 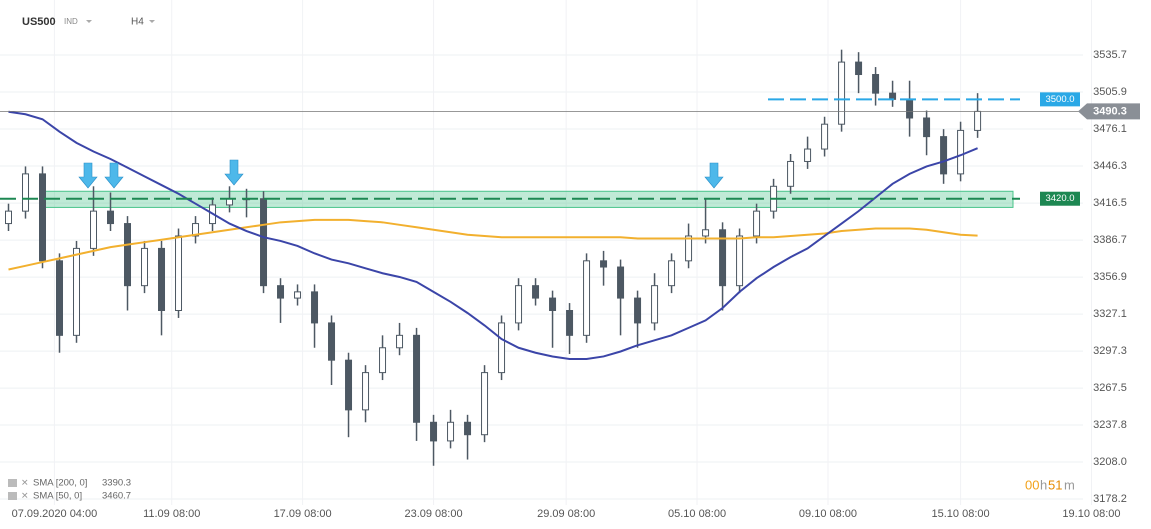 I want to click on timer: 00, so click(x=1032, y=484).